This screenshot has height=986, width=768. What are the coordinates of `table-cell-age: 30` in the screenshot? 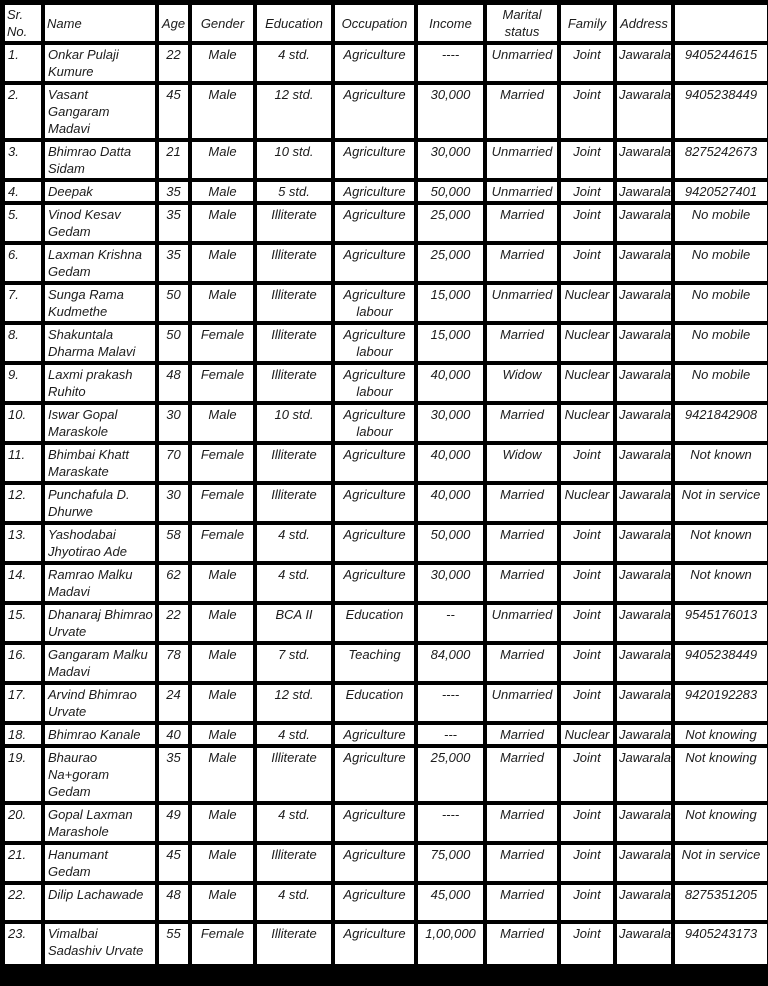 It's located at (173, 423).